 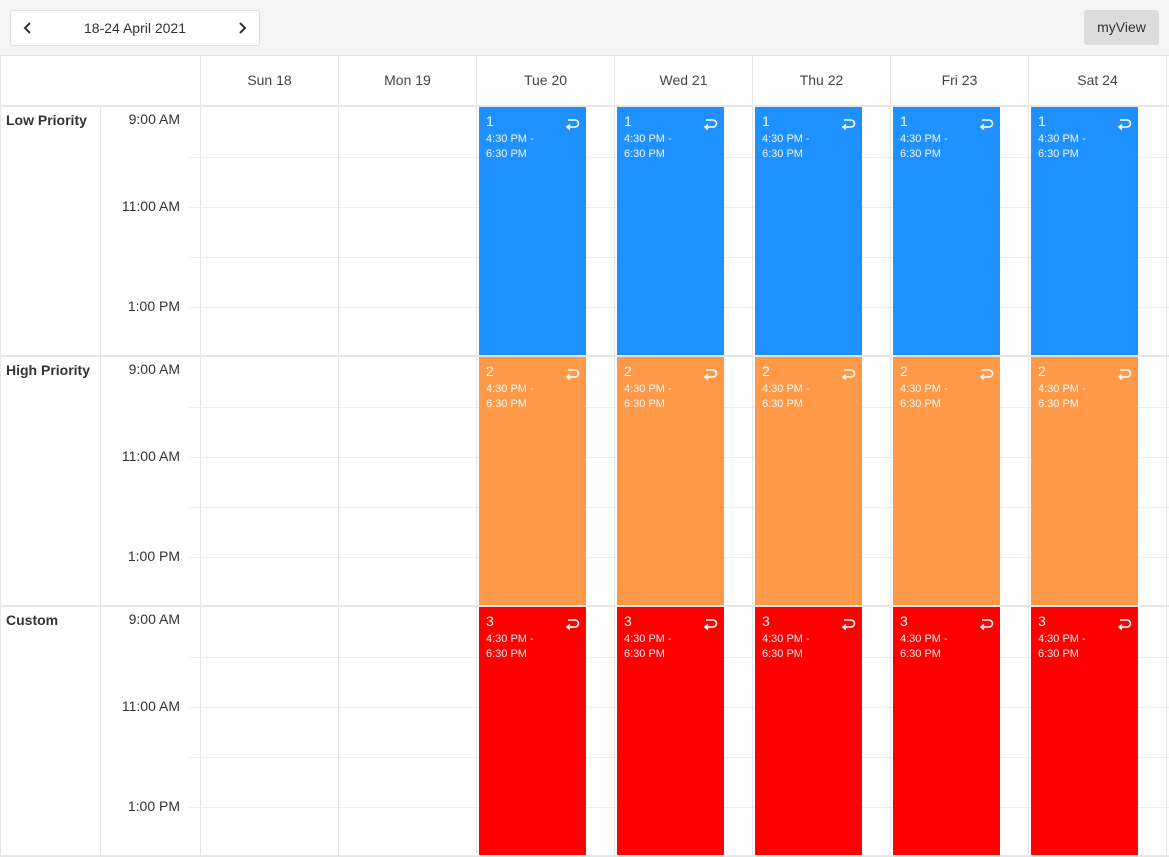 What do you see at coordinates (960, 80) in the screenshot?
I see `day-header: Fri 23` at bounding box center [960, 80].